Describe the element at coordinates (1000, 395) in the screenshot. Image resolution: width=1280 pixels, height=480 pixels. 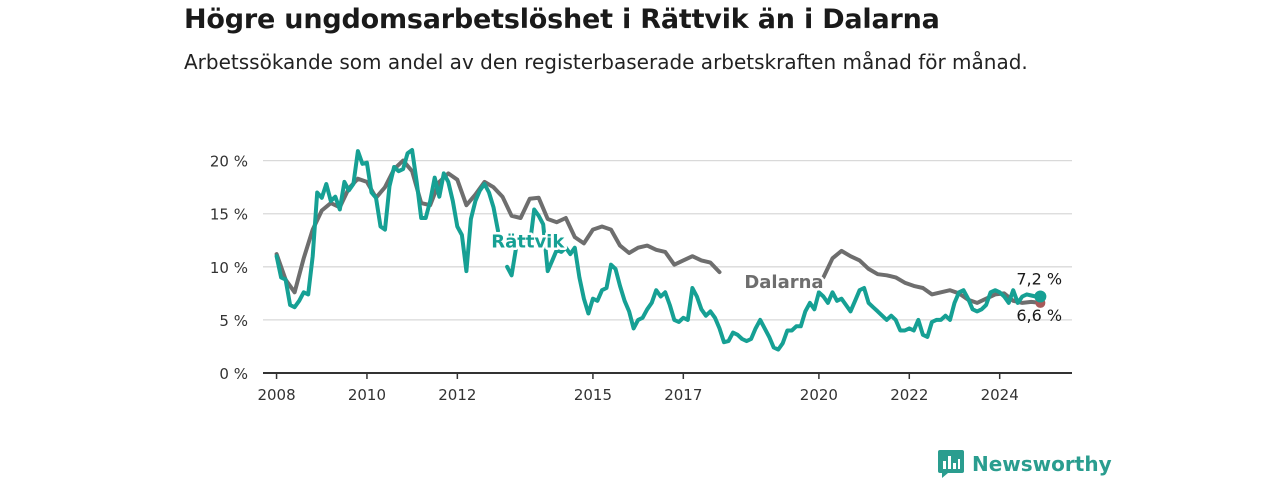
I see `x-tick-label: 2024` at that location.